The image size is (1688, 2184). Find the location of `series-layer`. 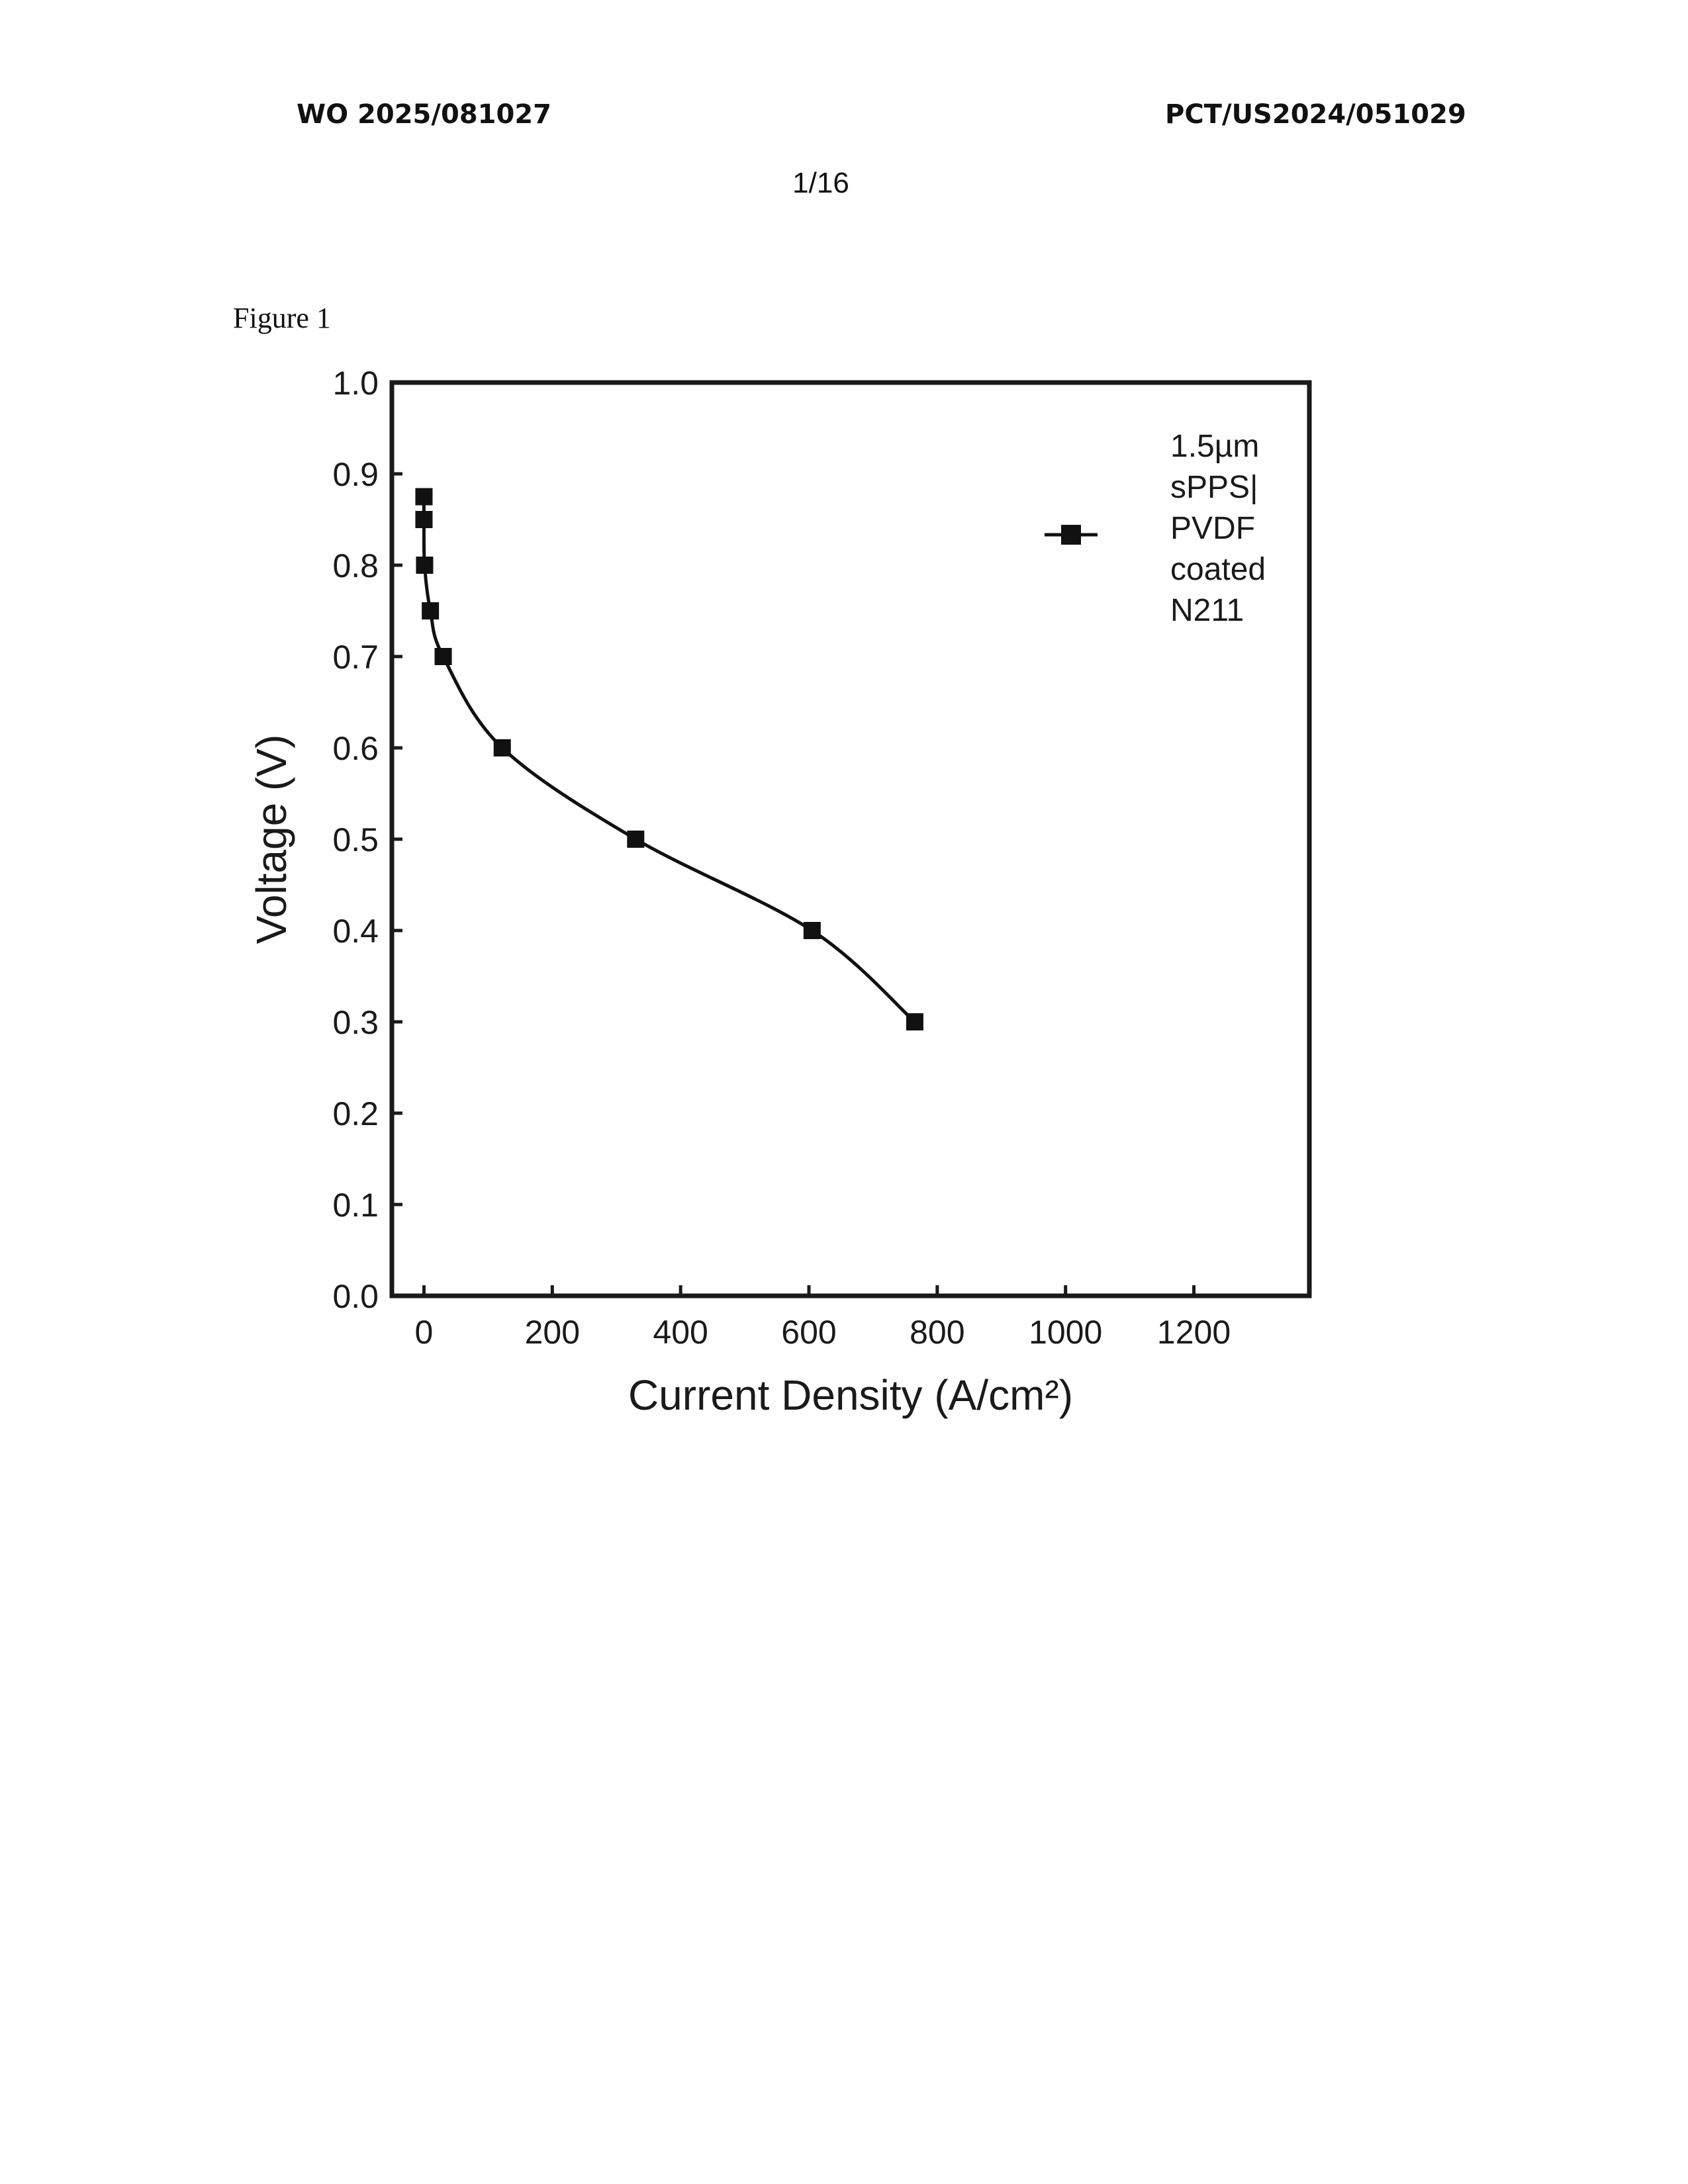

series-layer is located at coordinates (669, 759).